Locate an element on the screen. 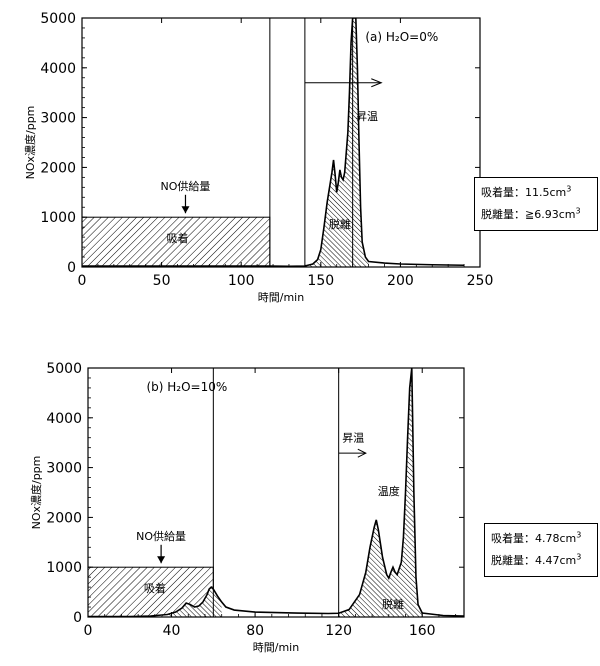 This screenshot has width=600, height=666. info-box-a: 吸着量：11.5cm3 脱離量：≧6.93cm3 is located at coordinates (536, 204).